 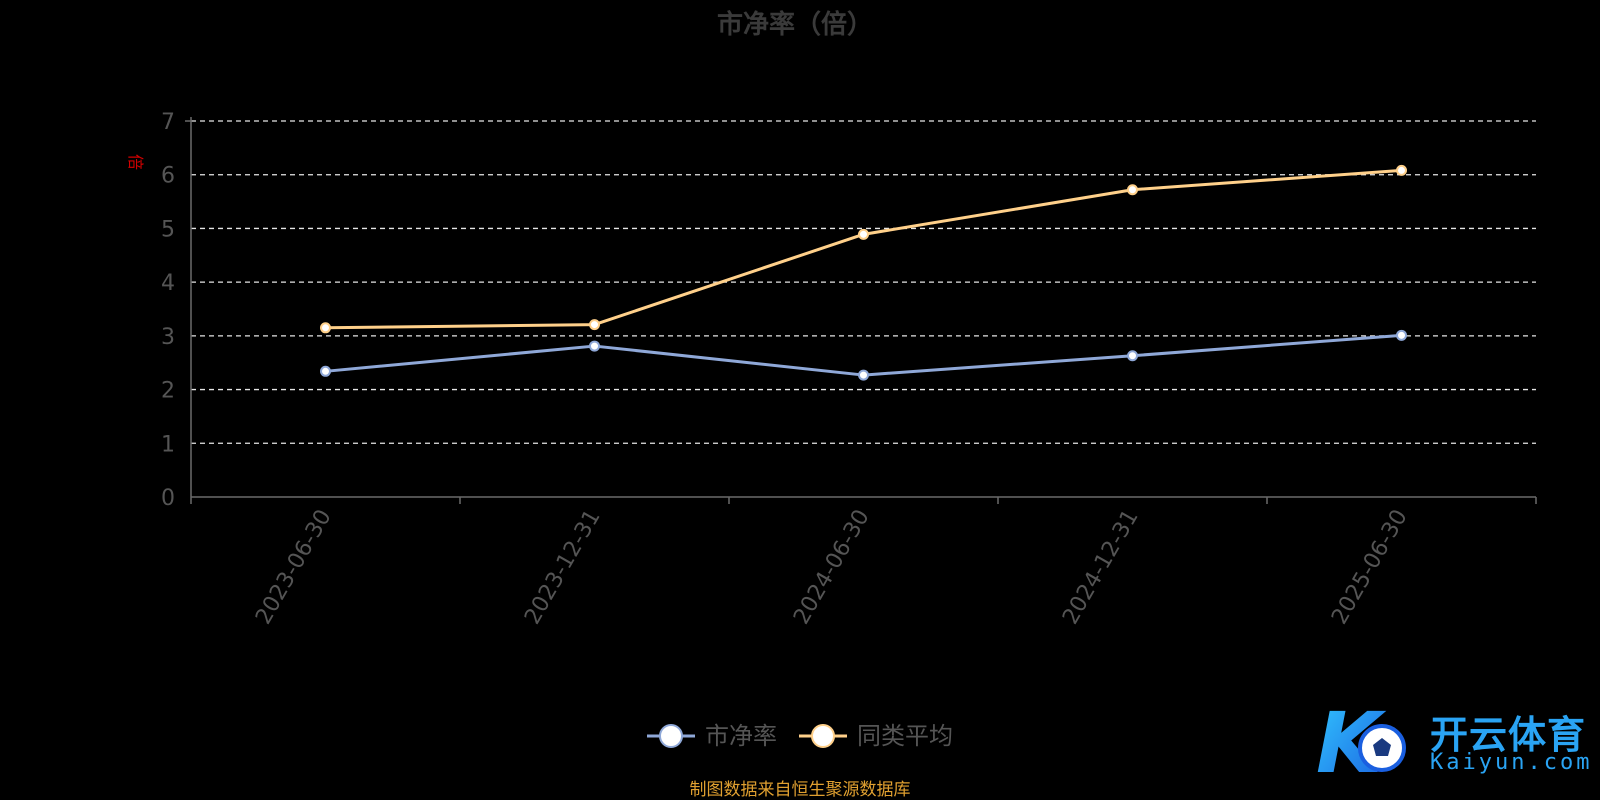 I want to click on x-tick-label: 2024-12-31, so click(x=1101, y=567).